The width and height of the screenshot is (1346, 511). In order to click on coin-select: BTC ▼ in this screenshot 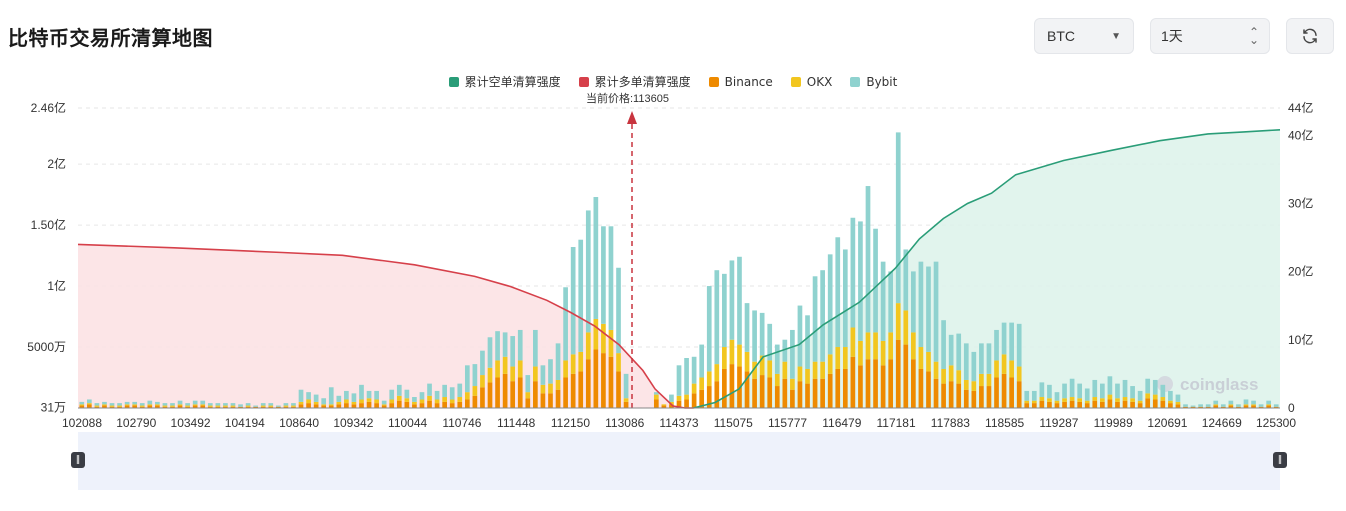, I will do `click(1084, 36)`.